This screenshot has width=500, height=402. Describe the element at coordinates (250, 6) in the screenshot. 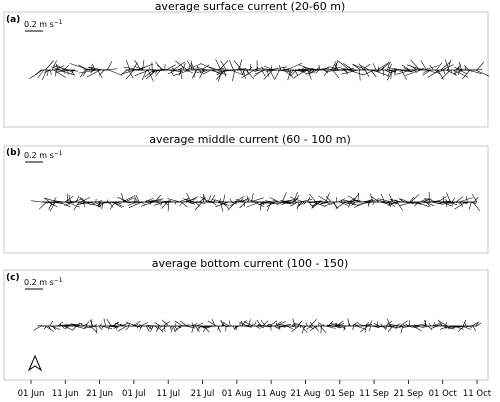

I see `panel-a-title: average surface current (20-60 m)` at that location.